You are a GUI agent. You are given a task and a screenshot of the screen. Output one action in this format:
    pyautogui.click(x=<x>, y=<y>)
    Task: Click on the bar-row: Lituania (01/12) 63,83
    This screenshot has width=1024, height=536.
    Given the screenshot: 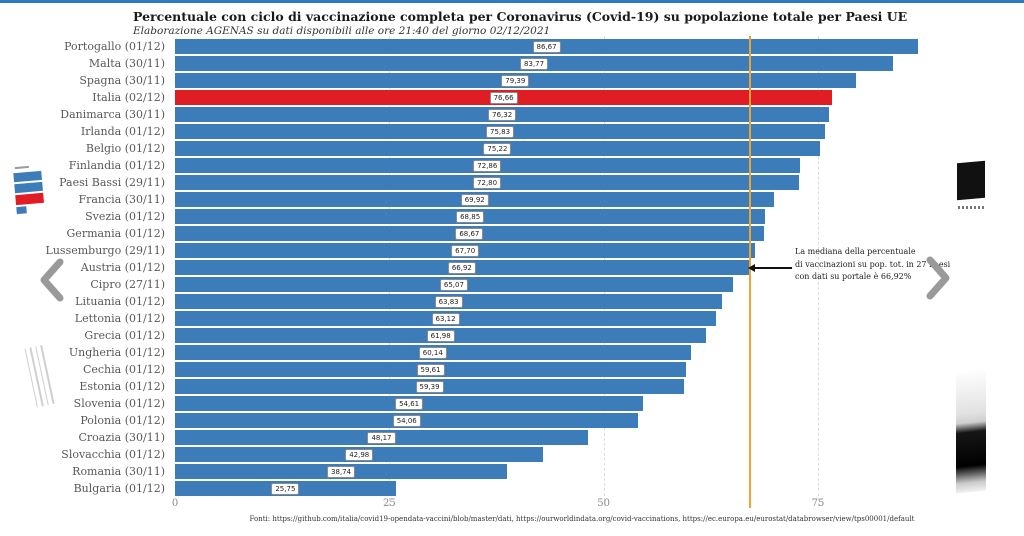 What is the action you would take?
    pyautogui.click(x=512, y=301)
    